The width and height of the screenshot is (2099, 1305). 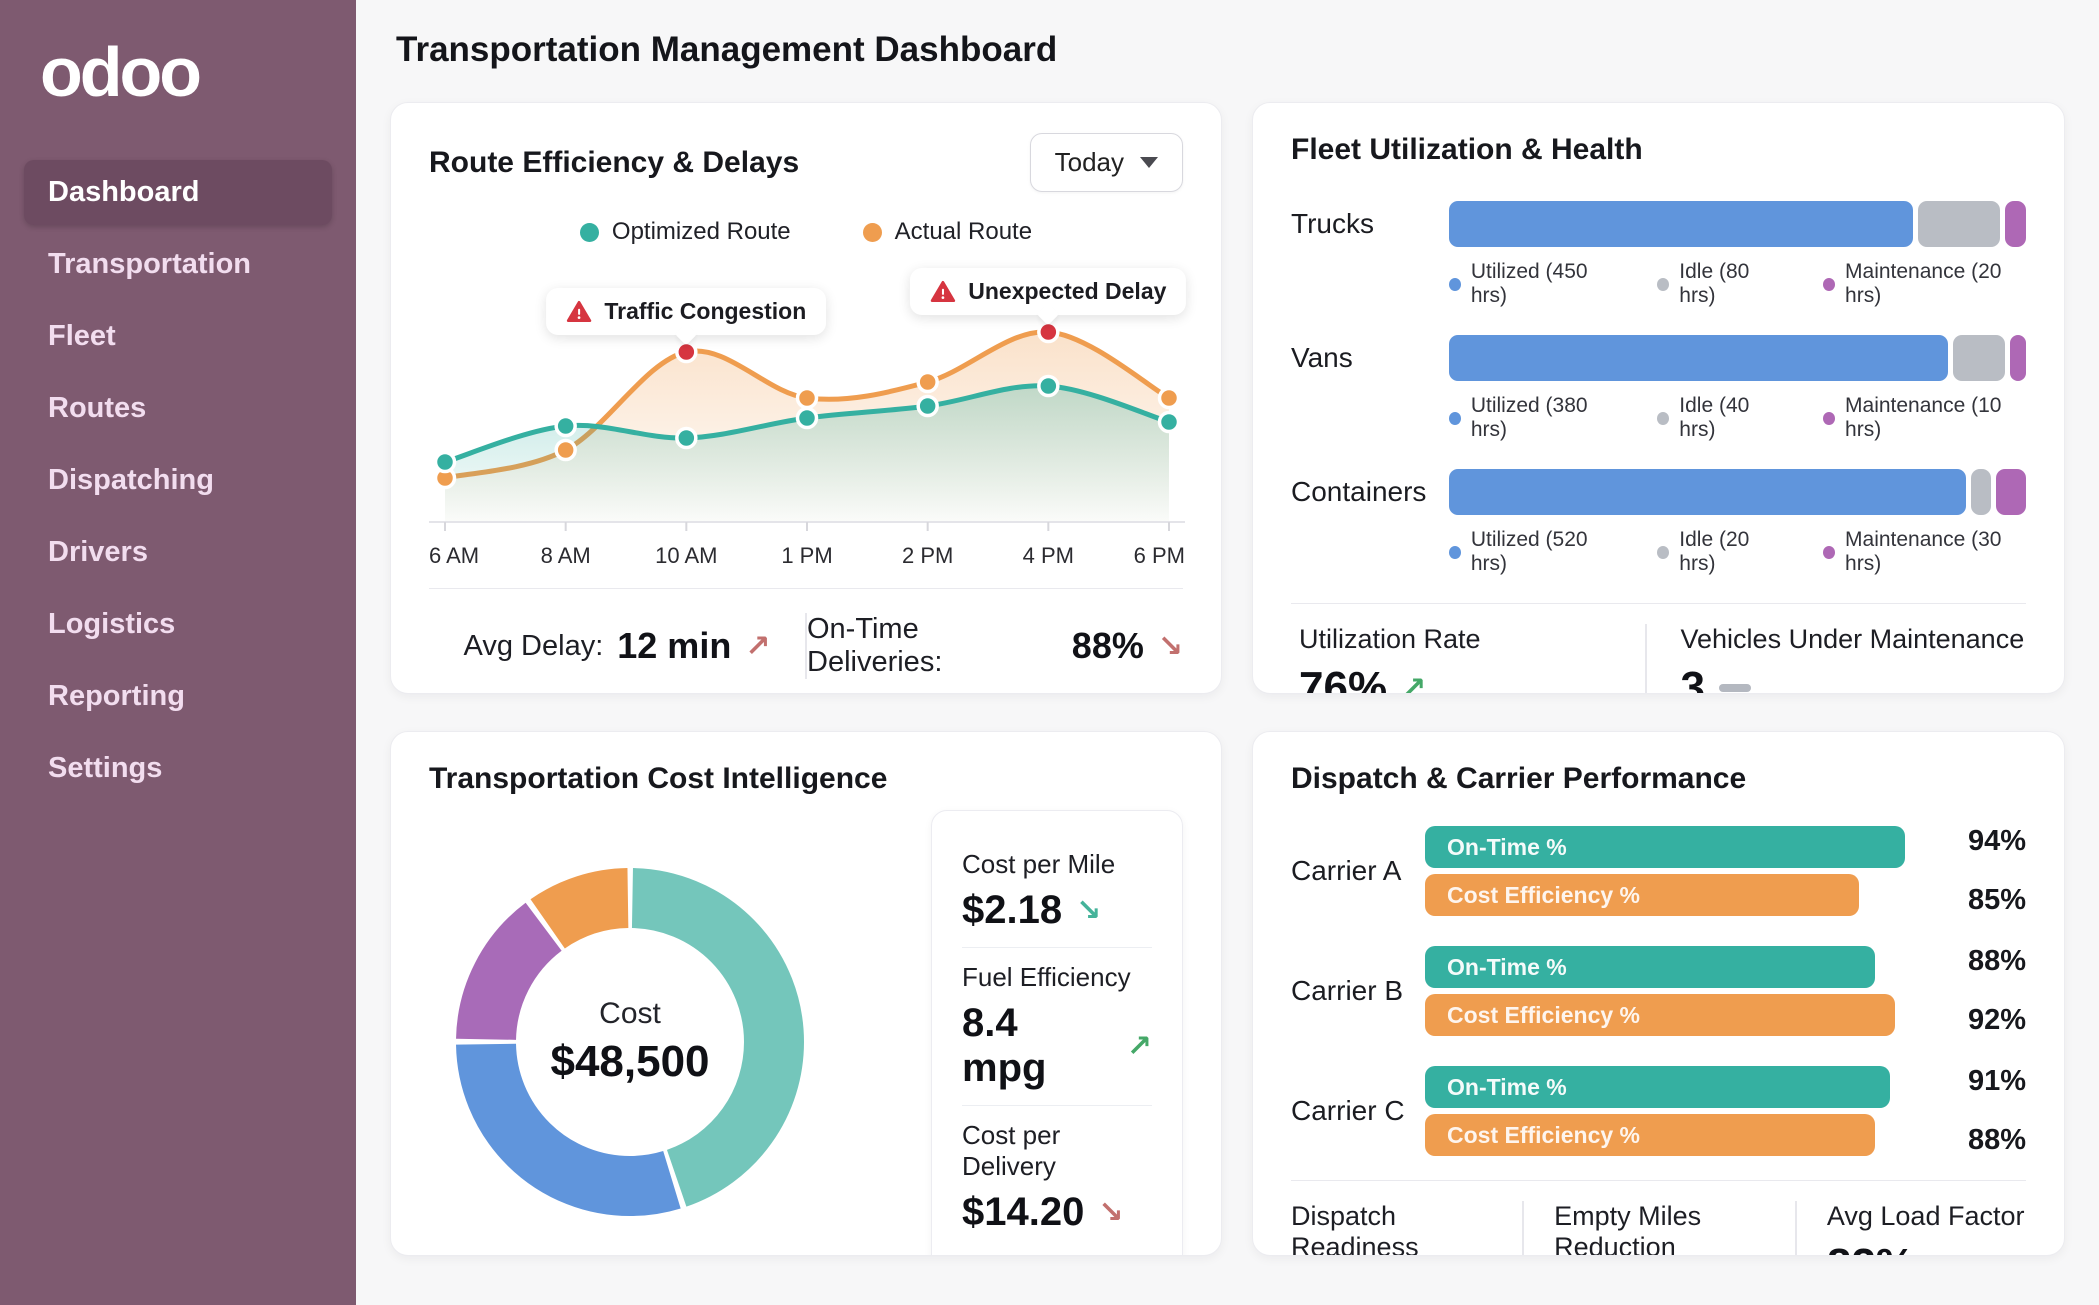 I want to click on cost-per-delivery-label: Cost per Delivery, so click(x=1011, y=1150).